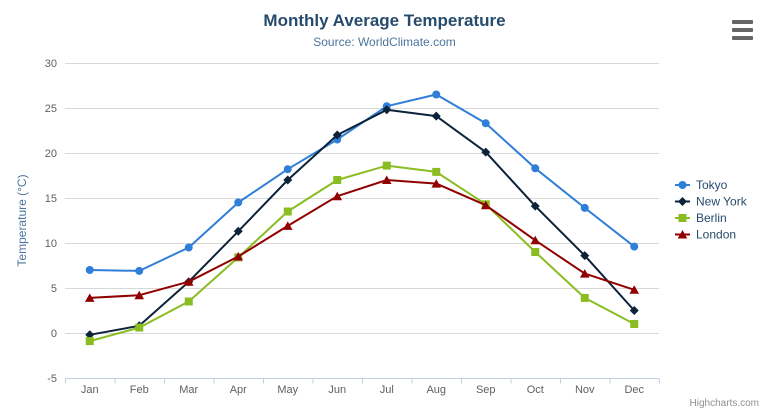 This screenshot has width=769, height=416. I want to click on y-axis-tick-label: 0, so click(54, 334).